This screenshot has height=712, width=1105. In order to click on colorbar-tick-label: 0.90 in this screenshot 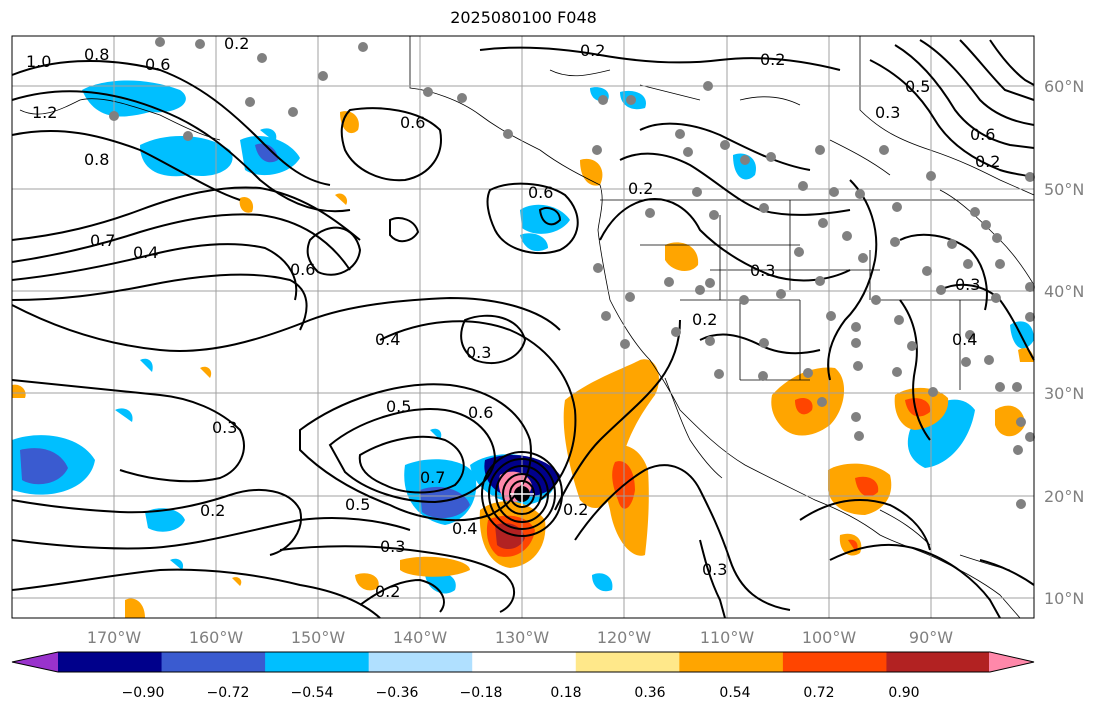, I will do `click(903, 693)`.